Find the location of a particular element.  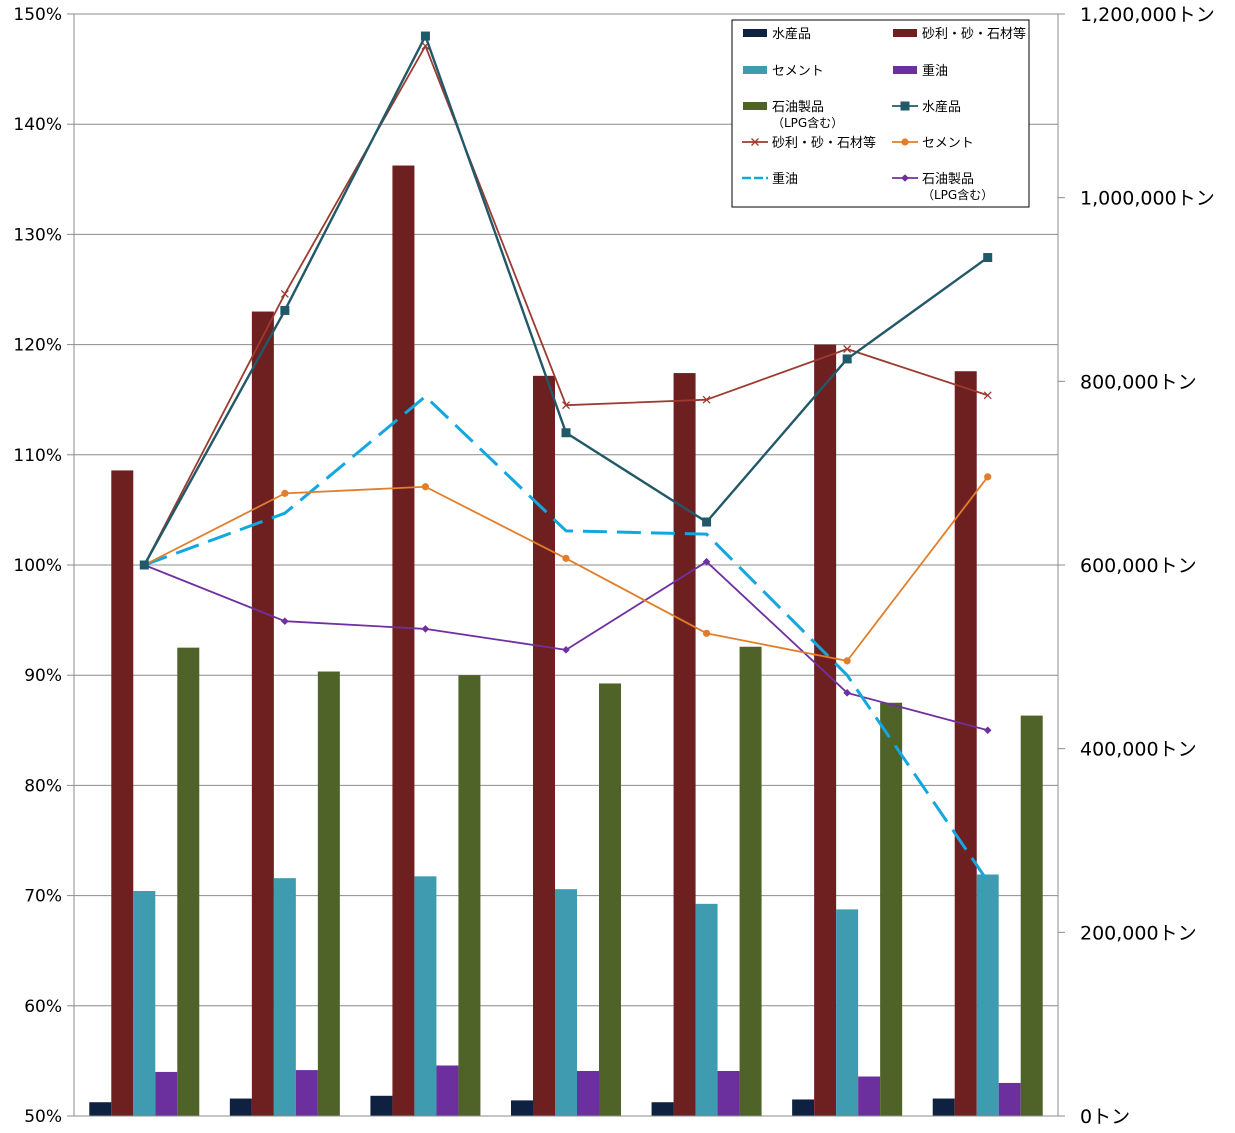

right-tick-label: 1,000,000トン is located at coordinates (1147, 199).